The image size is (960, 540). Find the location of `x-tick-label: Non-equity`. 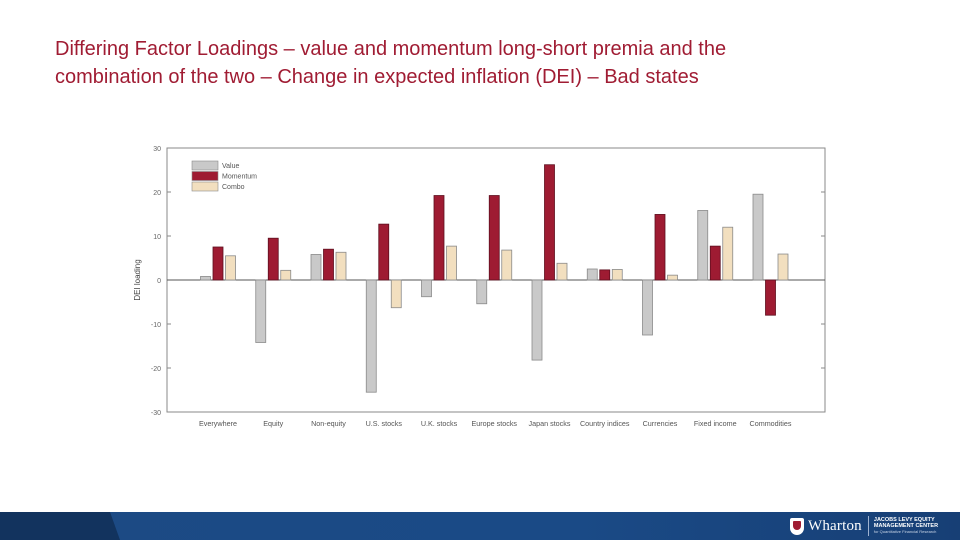

x-tick-label: Non-equity is located at coordinates (328, 423).